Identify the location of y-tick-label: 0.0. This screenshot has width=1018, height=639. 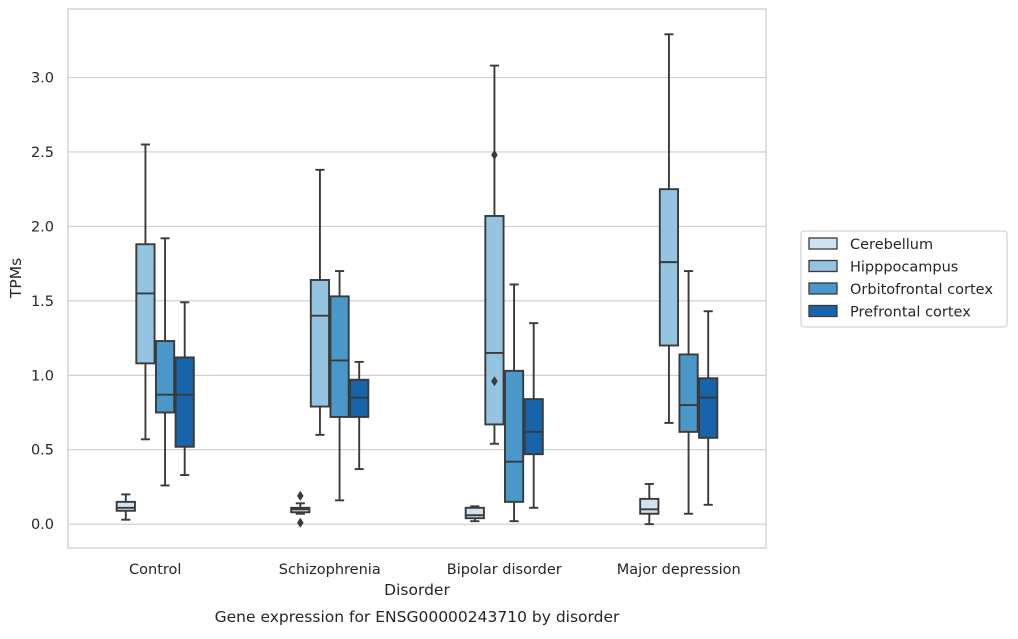
(42, 525).